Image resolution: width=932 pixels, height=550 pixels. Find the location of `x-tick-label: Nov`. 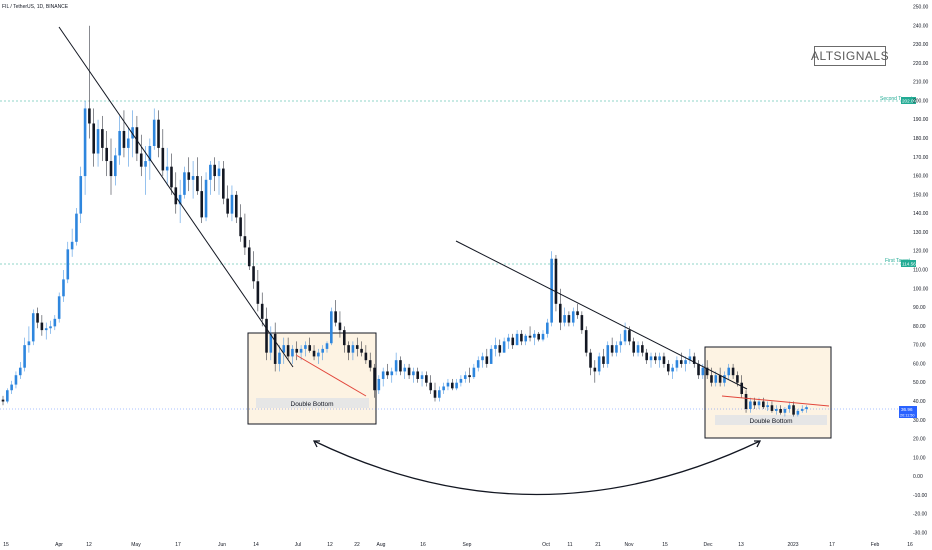

x-tick-label: Nov is located at coordinates (629, 545).